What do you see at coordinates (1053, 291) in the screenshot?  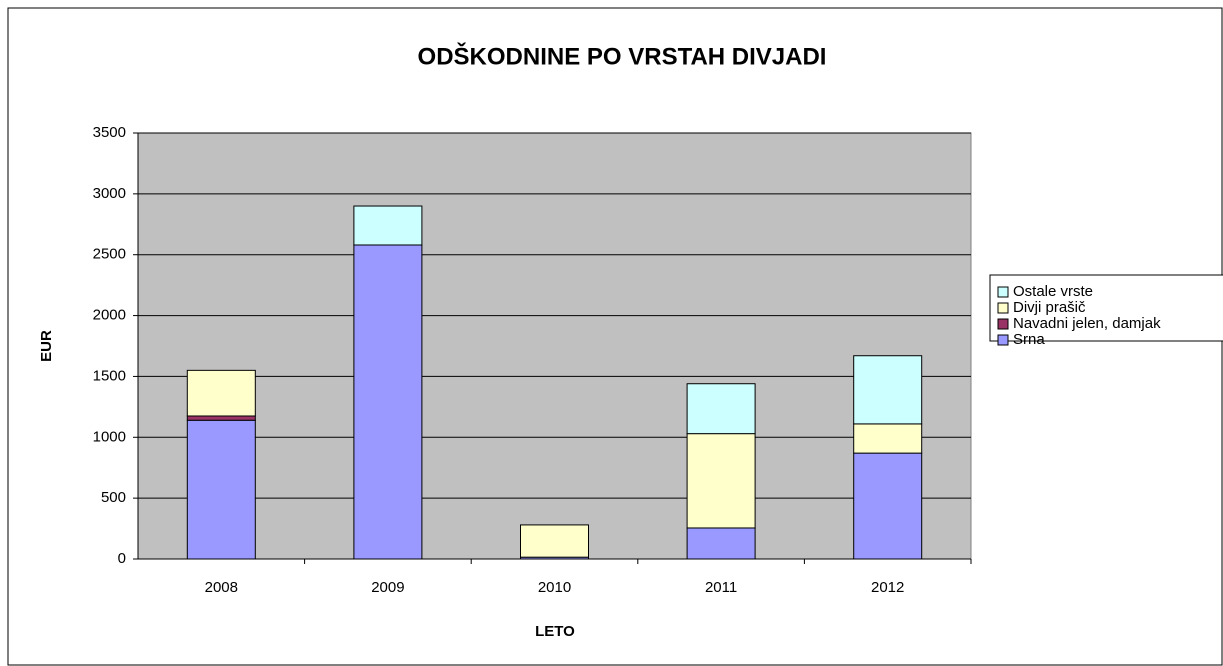 I see `legend-label: Ostale vrste` at bounding box center [1053, 291].